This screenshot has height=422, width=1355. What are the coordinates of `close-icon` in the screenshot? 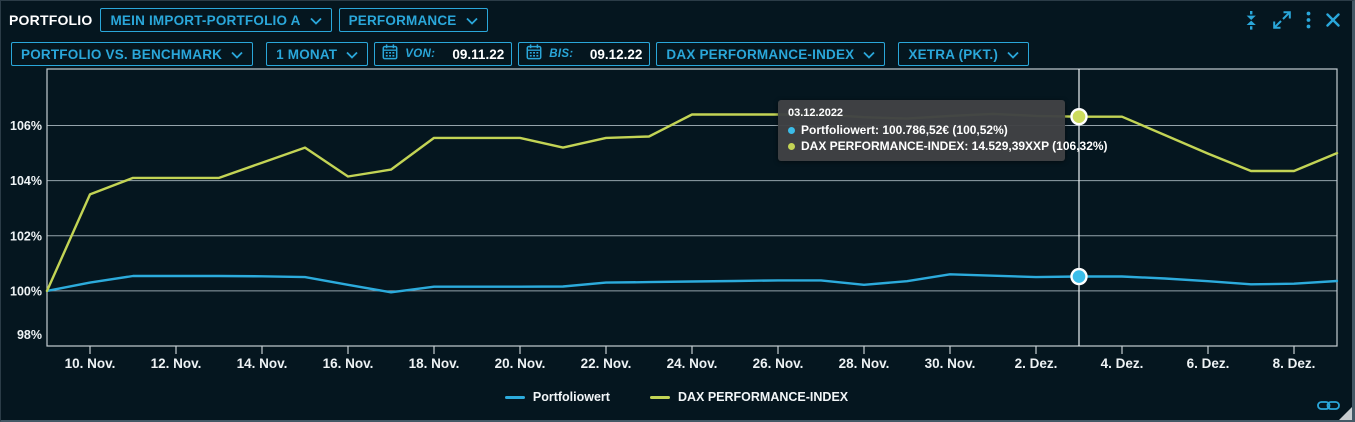 It's located at (1333, 20).